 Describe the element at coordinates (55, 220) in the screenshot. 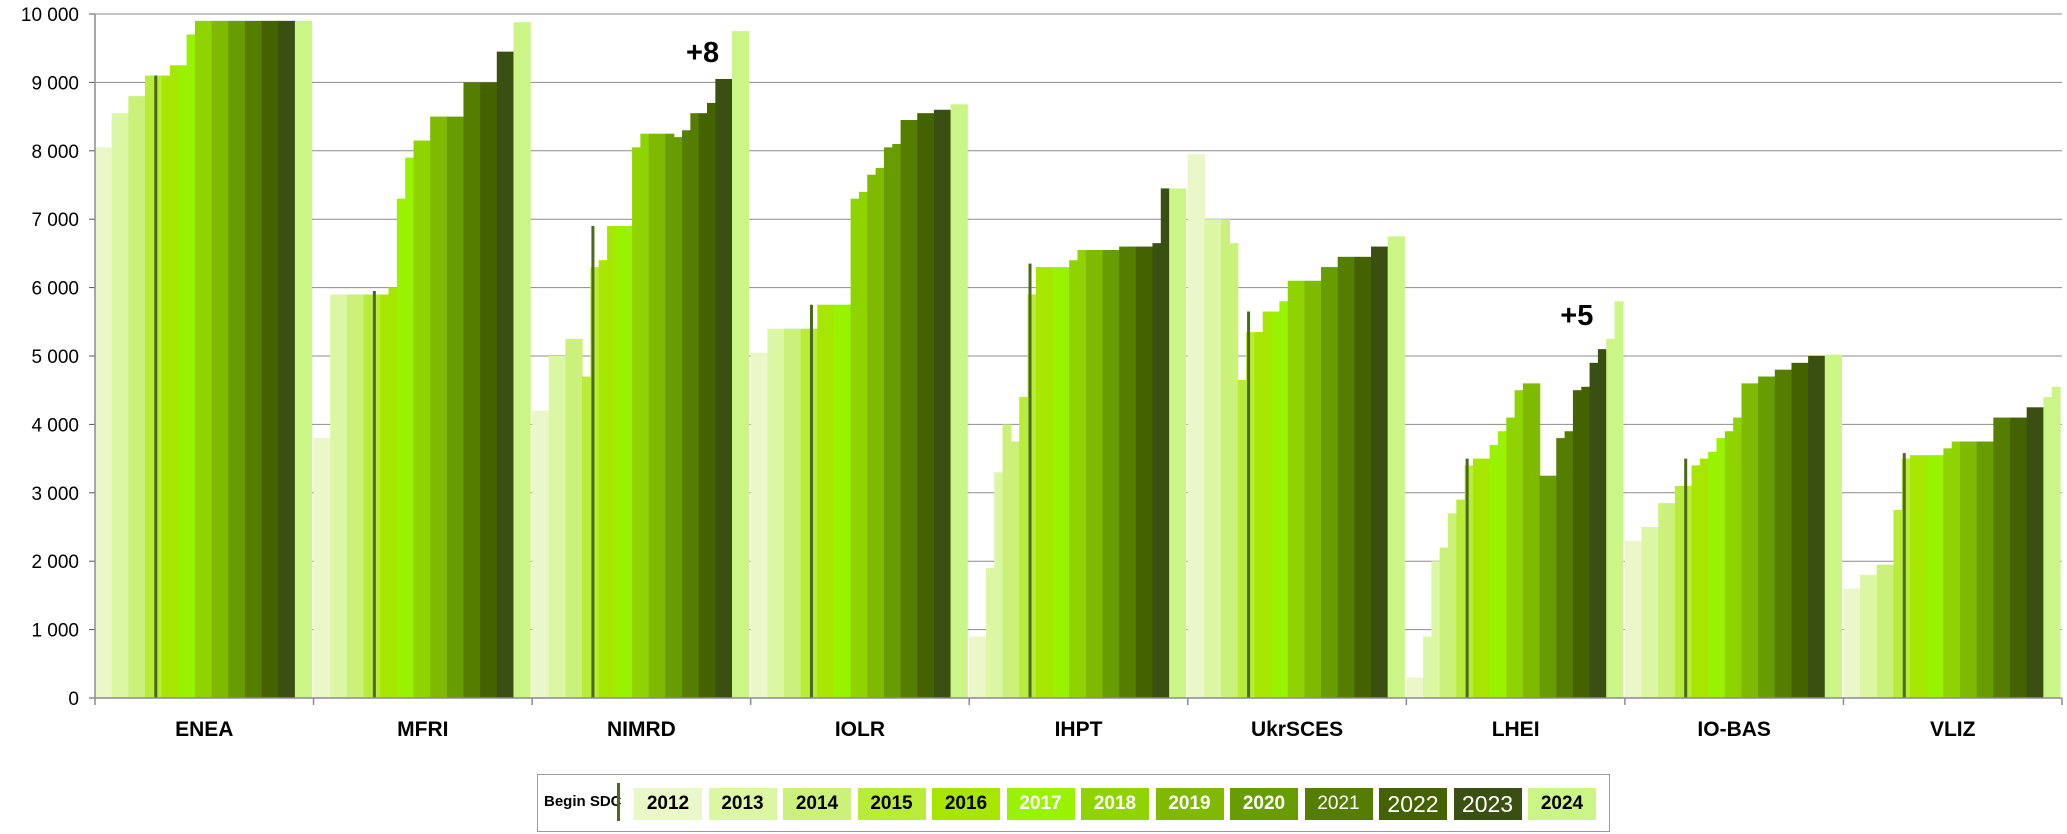

I see `y-tick-label: 7 000` at that location.